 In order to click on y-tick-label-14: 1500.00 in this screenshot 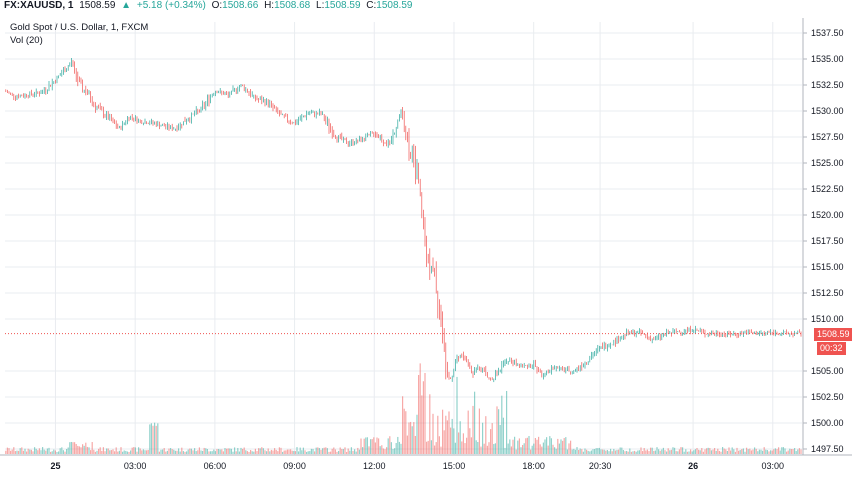, I will do `click(827, 423)`.